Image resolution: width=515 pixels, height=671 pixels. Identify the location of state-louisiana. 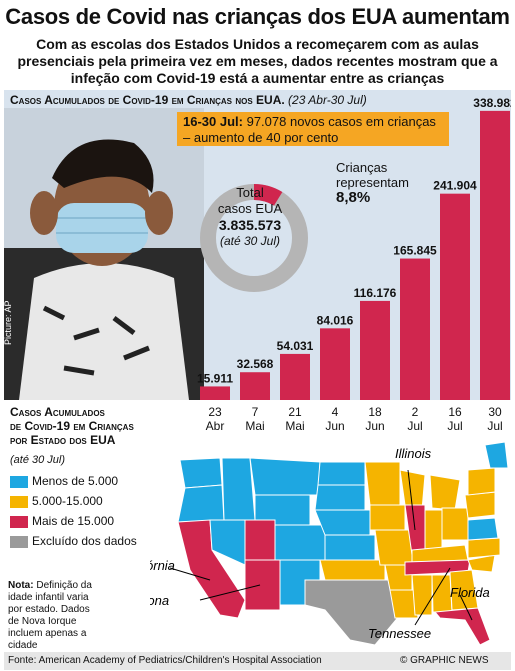
(404, 604).